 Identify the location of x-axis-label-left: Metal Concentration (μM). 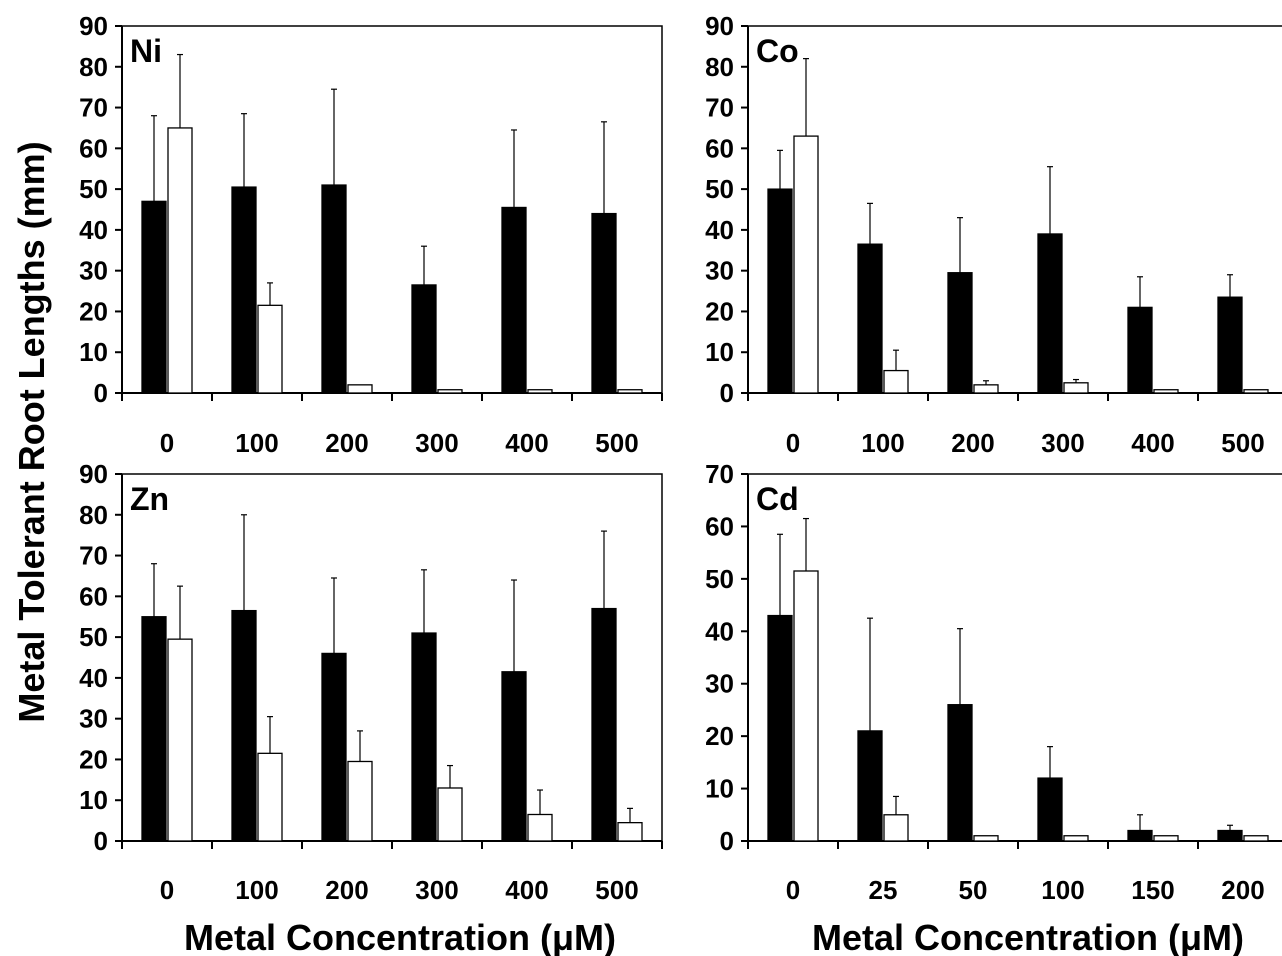
(400, 936).